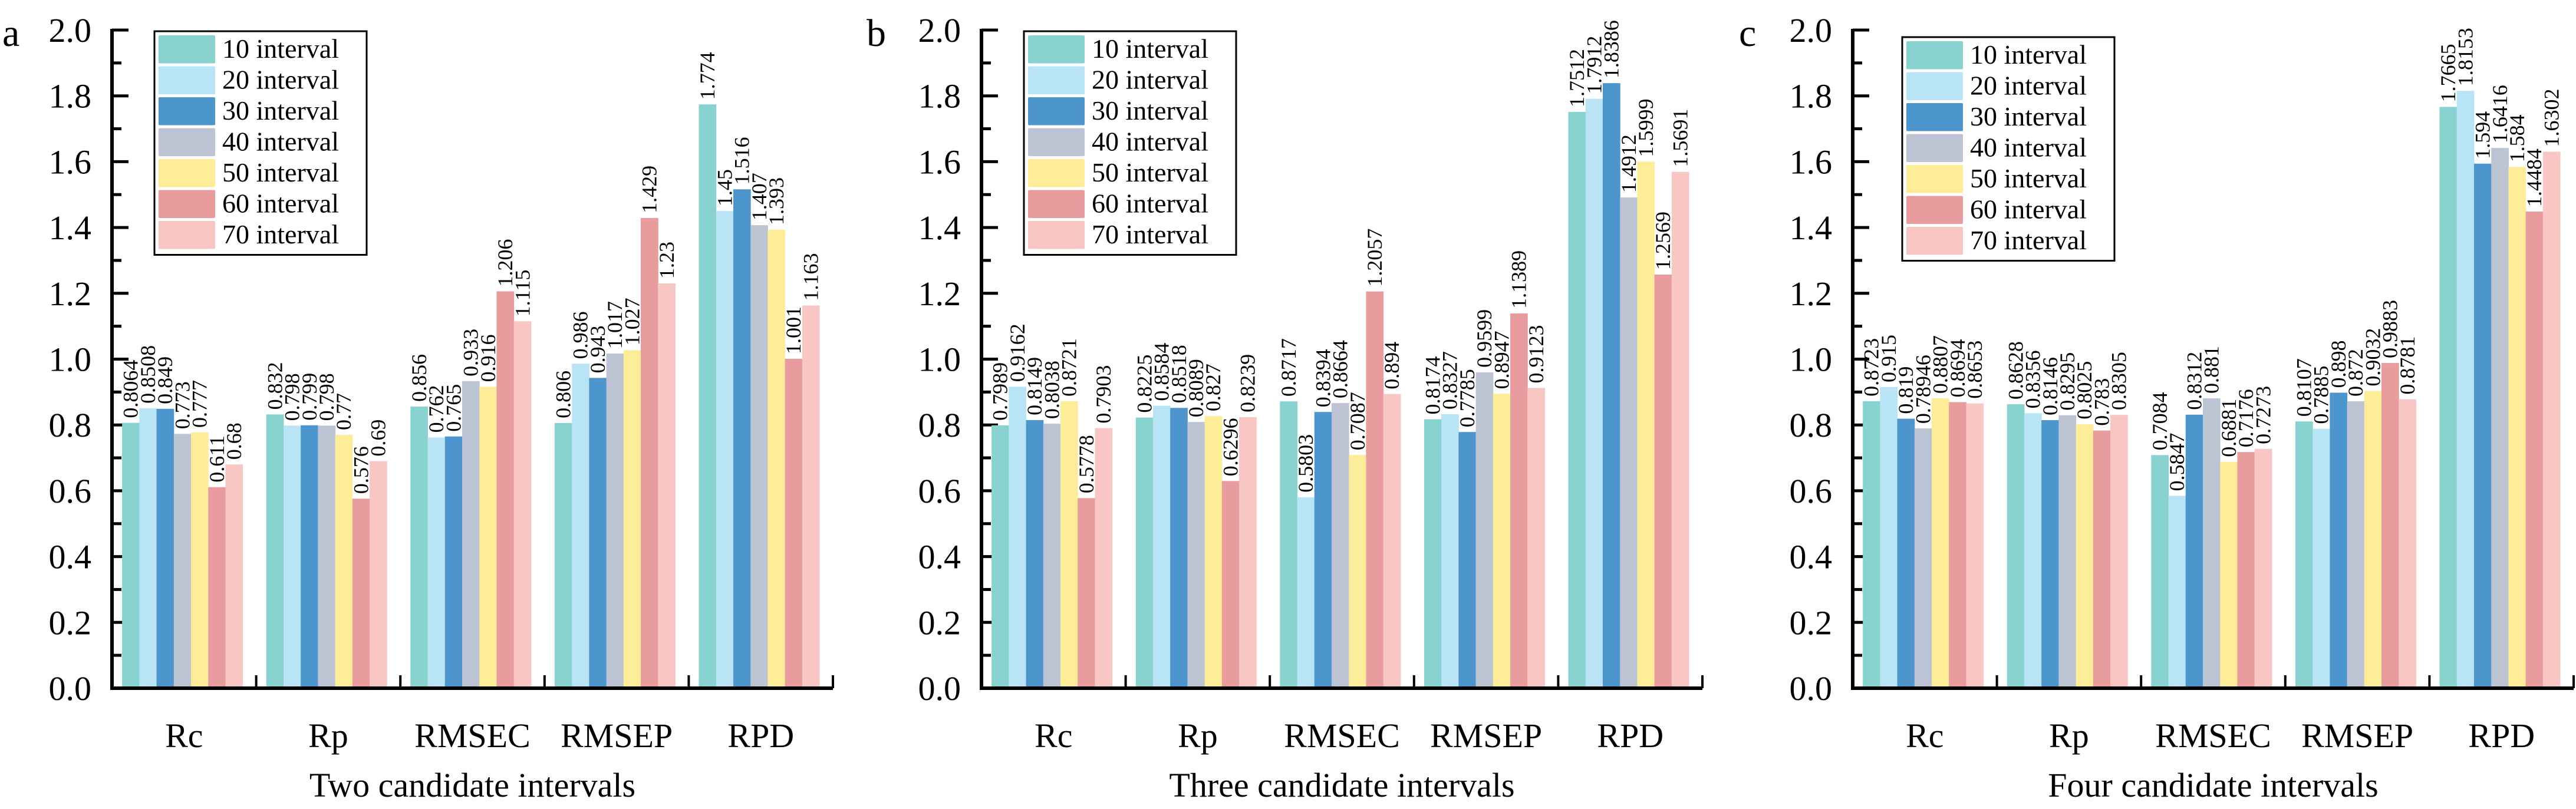 The image size is (2576, 809). What do you see at coordinates (2177, 461) in the screenshot?
I see `data-label: 0.5847` at bounding box center [2177, 461].